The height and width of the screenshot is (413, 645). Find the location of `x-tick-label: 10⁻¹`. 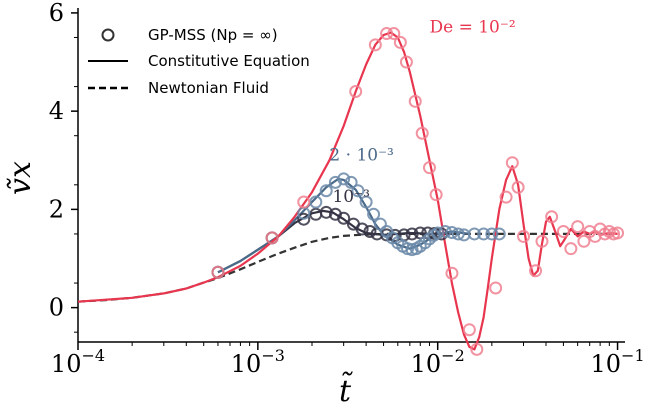

x-tick-label: 10⁻¹ is located at coordinates (617, 362).